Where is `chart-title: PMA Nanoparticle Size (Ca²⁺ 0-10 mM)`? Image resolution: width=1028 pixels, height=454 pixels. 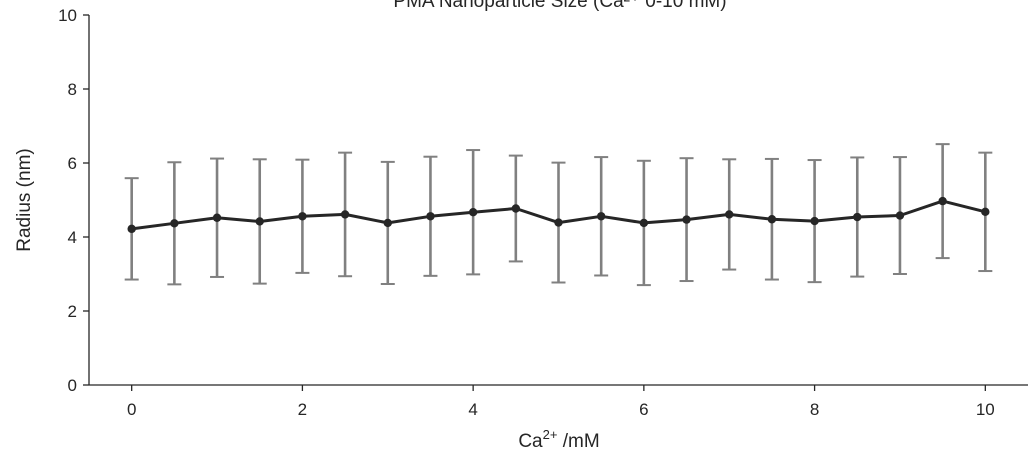 chart-title: PMA Nanoparticle Size (Ca²⁺ 0-10 mM) is located at coordinates (559, 6).